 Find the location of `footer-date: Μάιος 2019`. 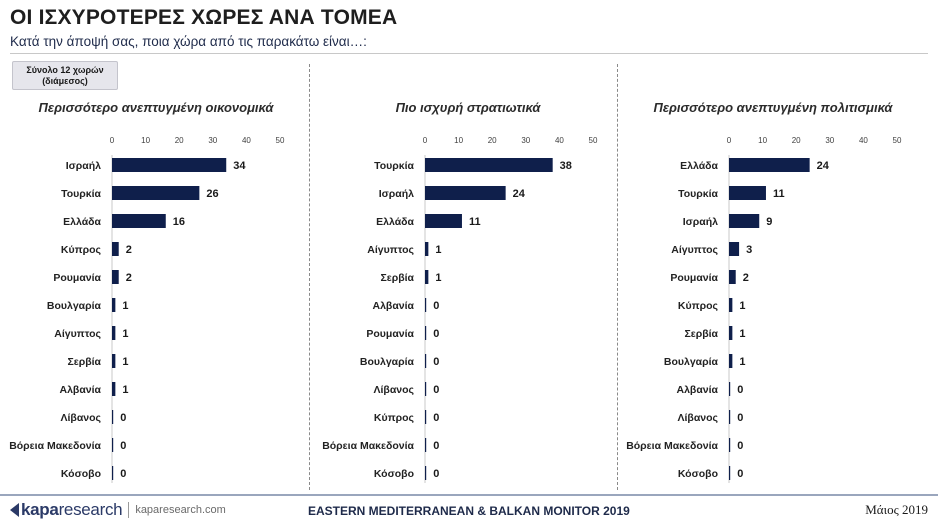

footer-date: Μάιος 2019 is located at coordinates (896, 509).